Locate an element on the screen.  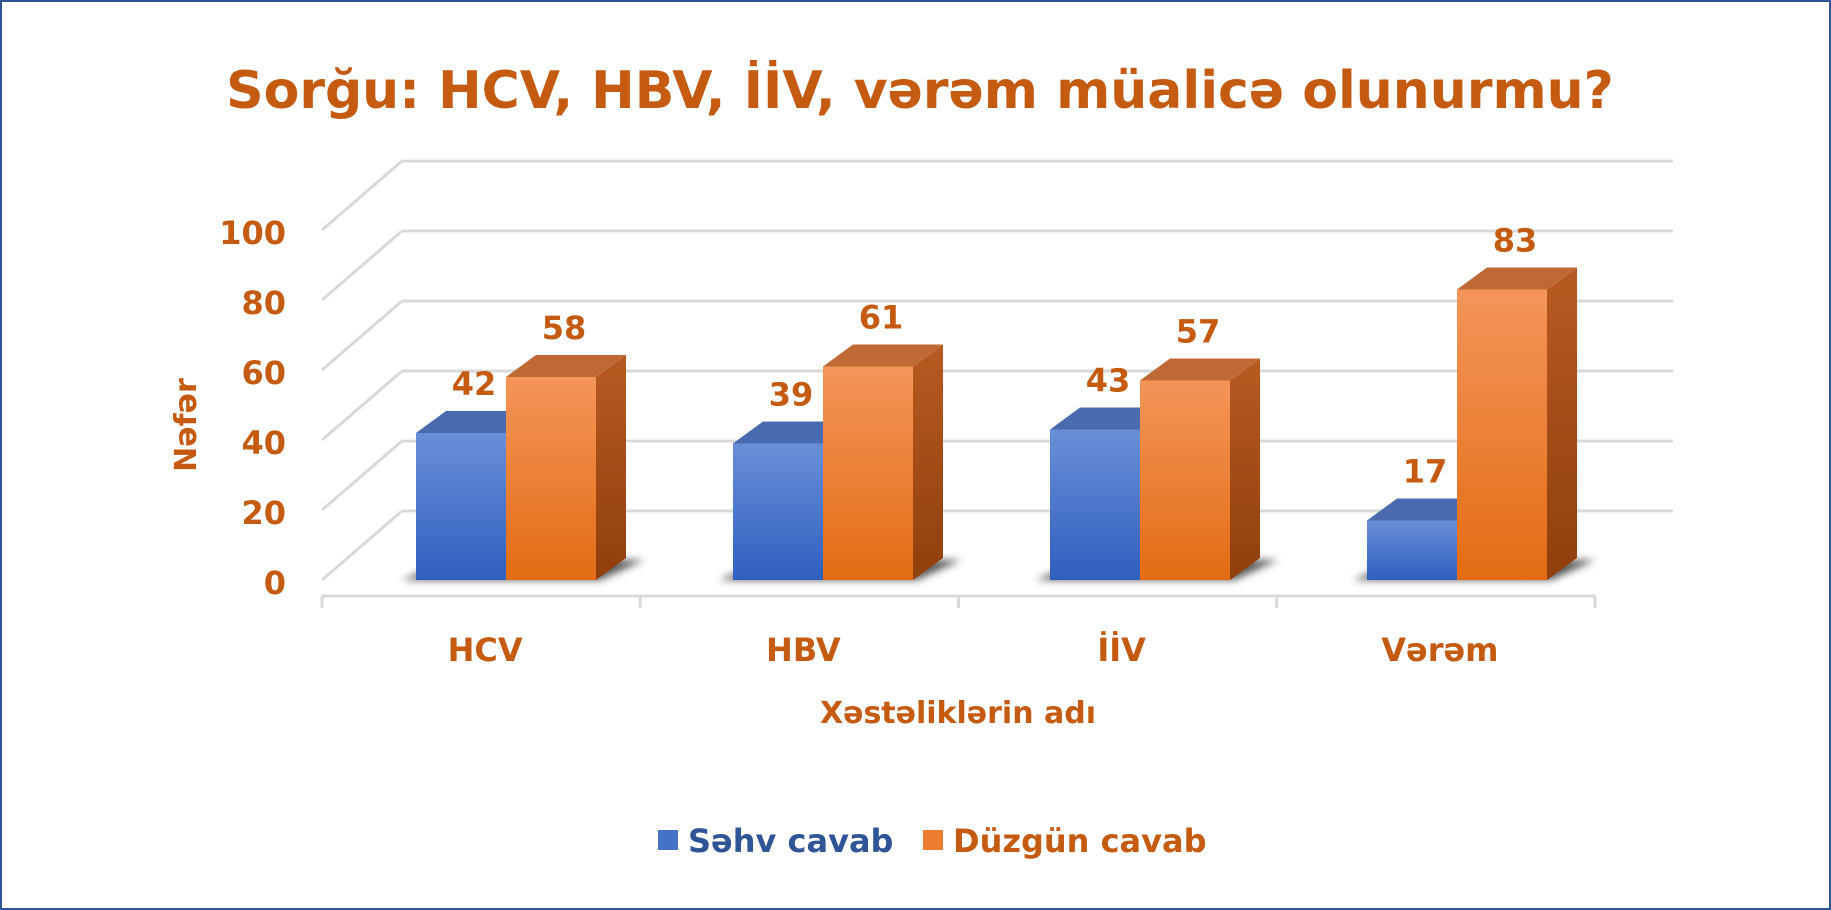
category-label: İİV is located at coordinates (1121, 650).